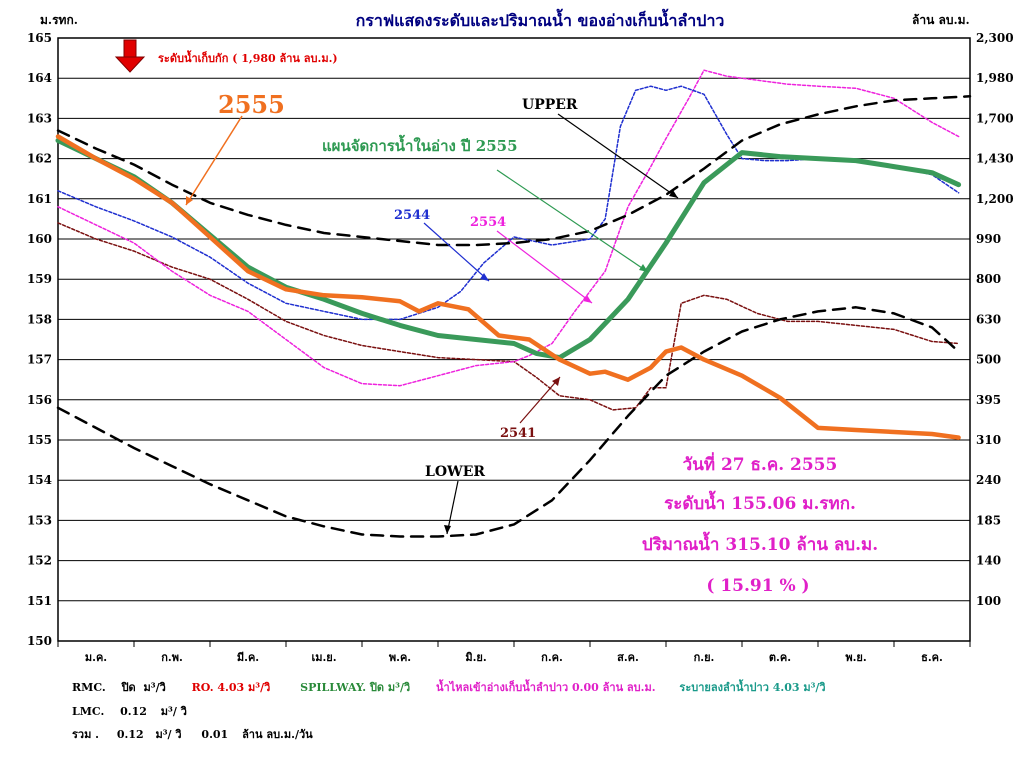 This screenshot has width=1024, height=768. Describe the element at coordinates (39, 199) in the screenshot. I see `y-tick-label: 161` at that location.